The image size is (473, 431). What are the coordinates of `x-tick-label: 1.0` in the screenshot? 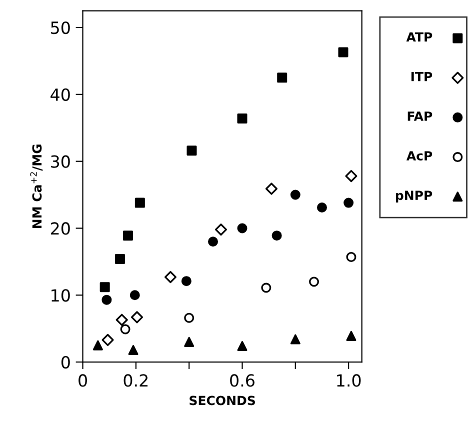 It's located at (349, 380).